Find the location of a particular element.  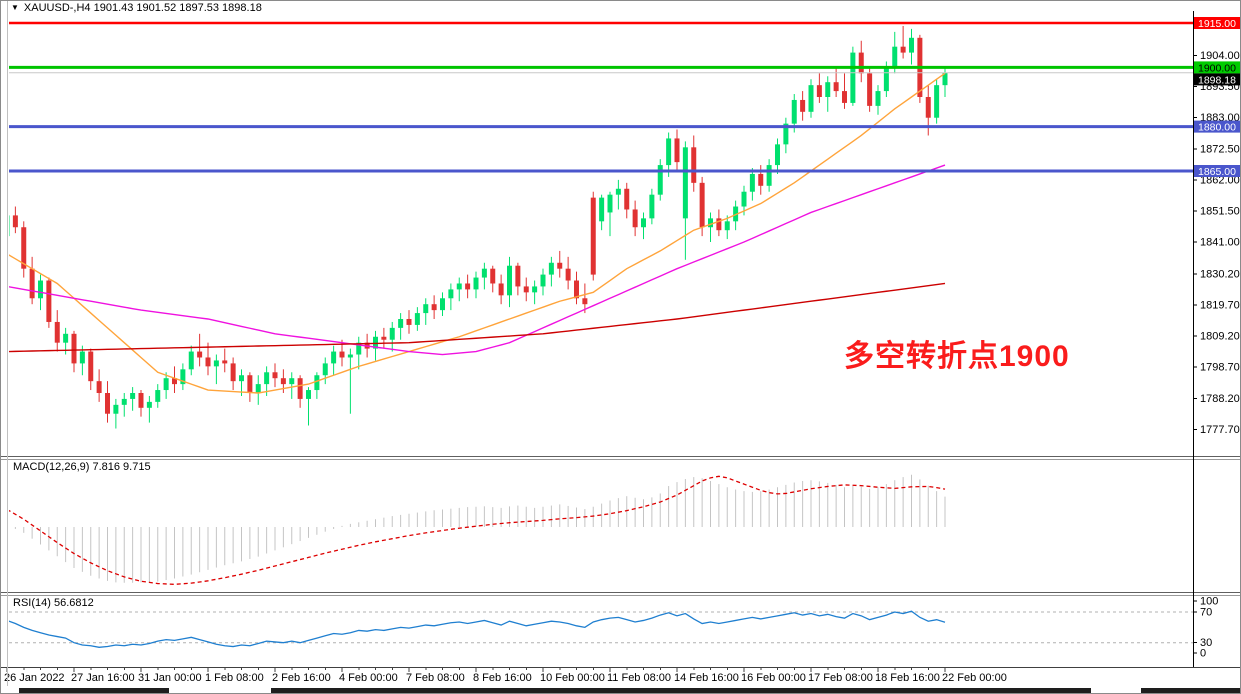

price-badge-1865.00: 1865.00 is located at coordinates (1217, 171).